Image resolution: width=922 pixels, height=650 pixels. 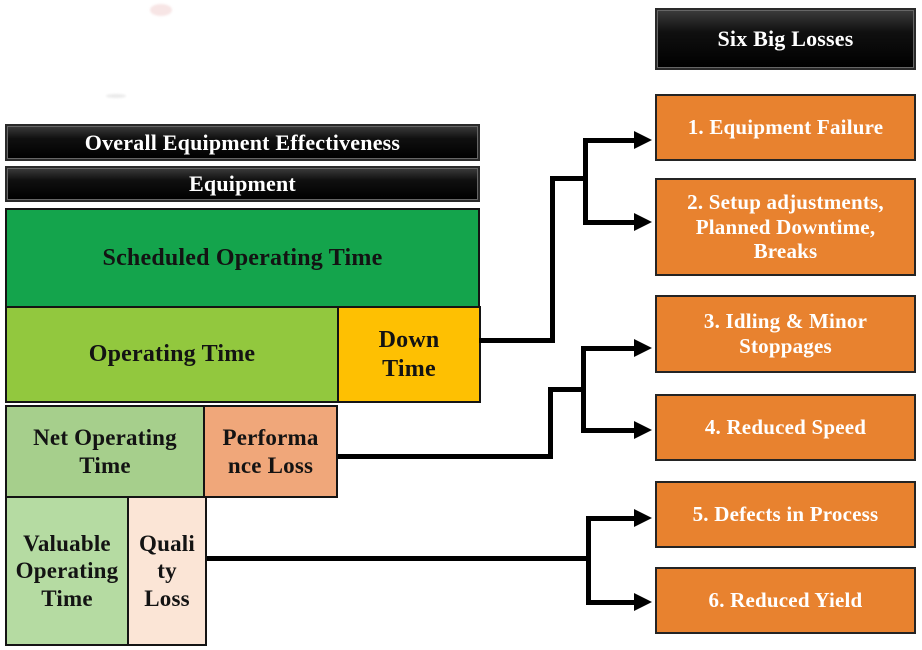 I want to click on bar-valuable-operating-time: Valuable Operating Time, so click(x=67, y=571).